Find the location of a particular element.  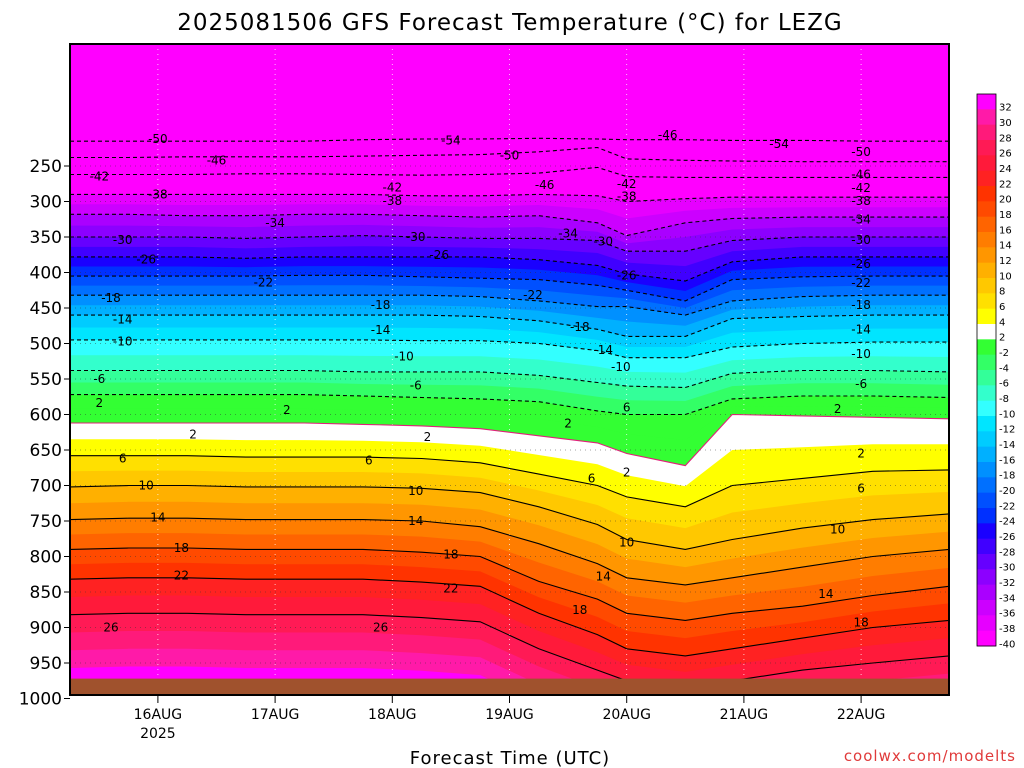

colorbar-tick-label: 10 is located at coordinates (1005, 276).